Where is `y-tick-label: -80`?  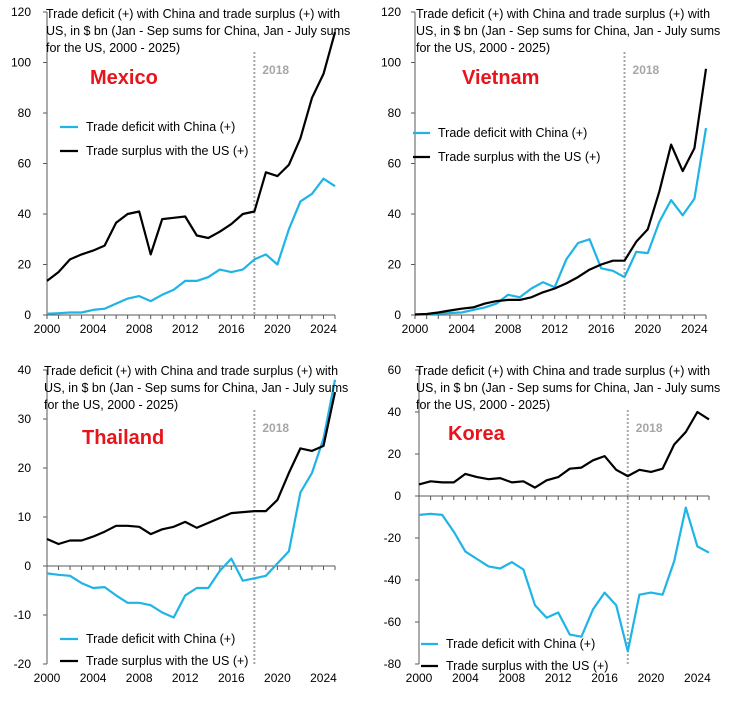
y-tick-label: -80 is located at coordinates (393, 664).